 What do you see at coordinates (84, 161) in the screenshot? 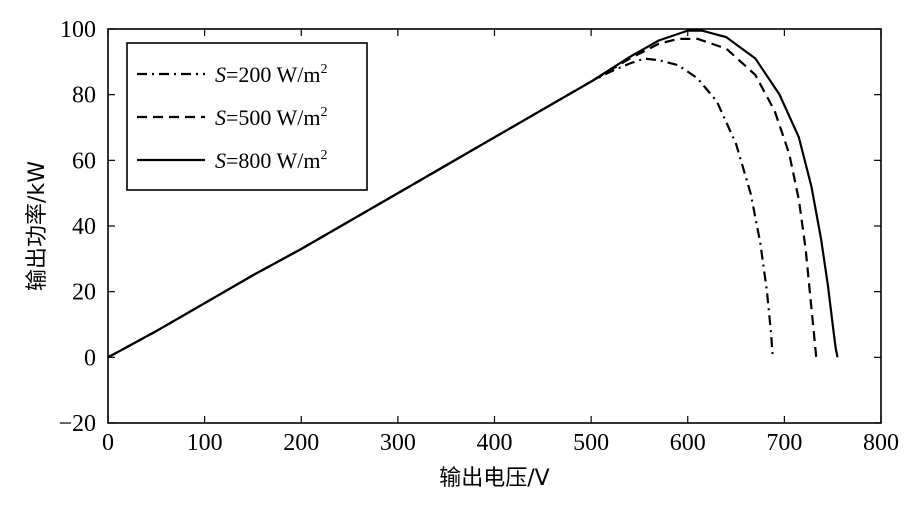
I see `y-tick-label: 60` at bounding box center [84, 161].